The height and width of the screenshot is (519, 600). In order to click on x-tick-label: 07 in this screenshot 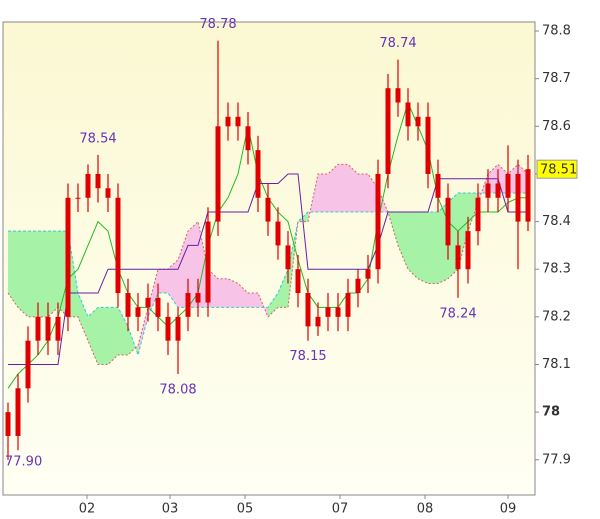, I will do `click(340, 509)`.